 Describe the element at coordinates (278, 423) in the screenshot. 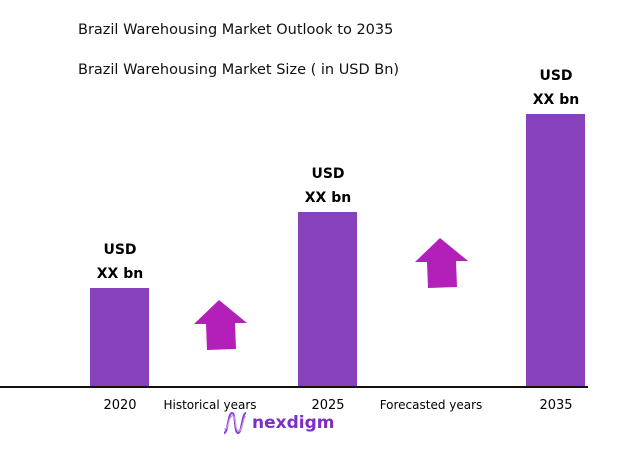

I see `nexdigm-logo: nexdigm` at that location.